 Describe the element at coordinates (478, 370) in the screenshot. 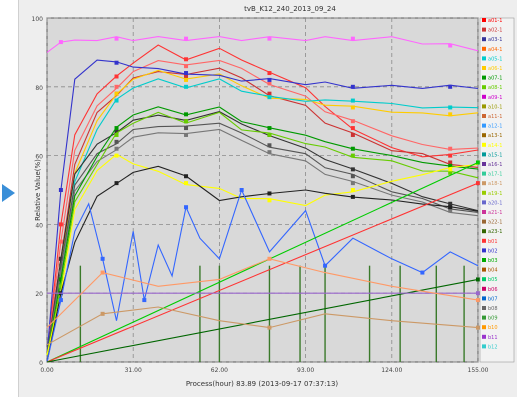

I see `x-tick-label: 155.00` at that location.